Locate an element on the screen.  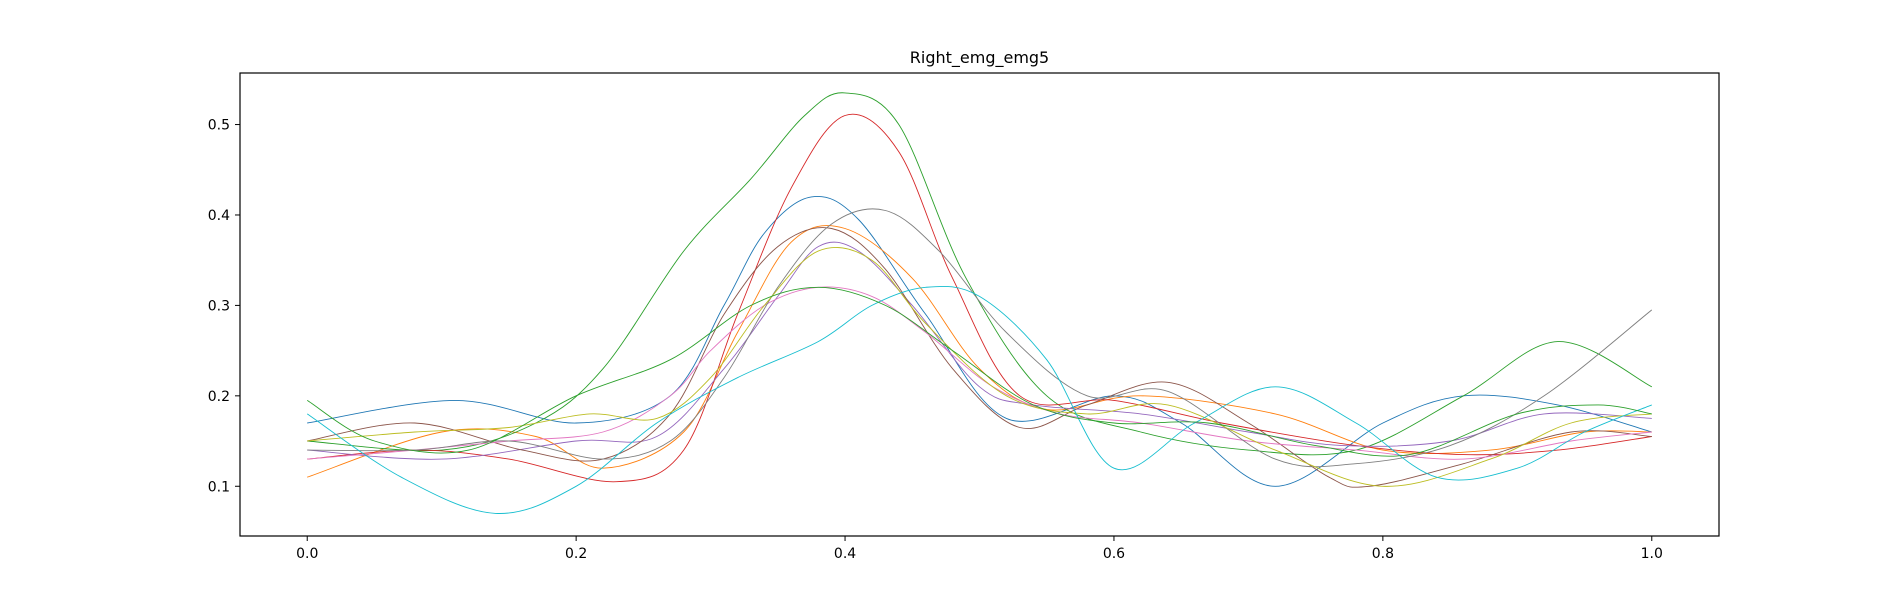
y-tick-label: 0.1 is located at coordinates (219, 487).